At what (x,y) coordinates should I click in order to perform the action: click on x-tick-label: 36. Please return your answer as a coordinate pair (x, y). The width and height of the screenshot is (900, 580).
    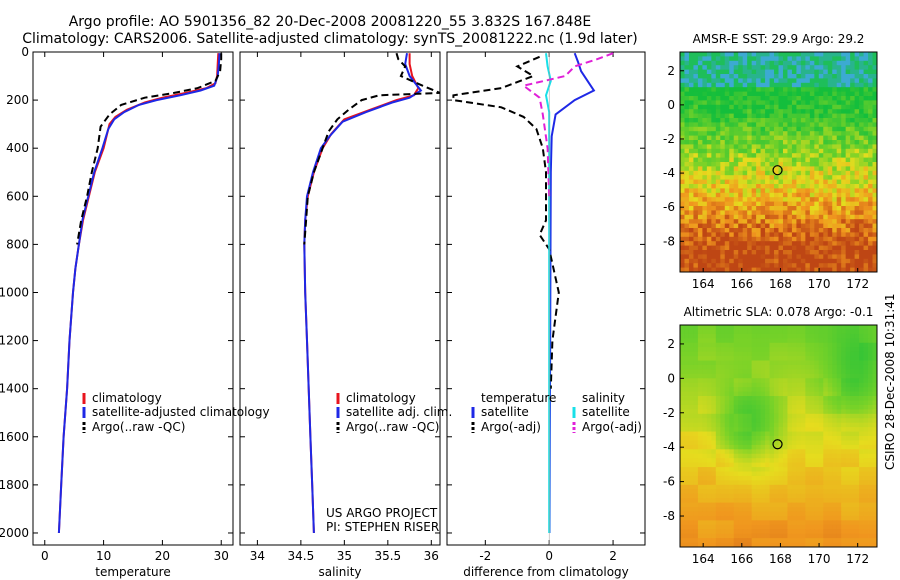
    Looking at the image, I should click on (431, 556).